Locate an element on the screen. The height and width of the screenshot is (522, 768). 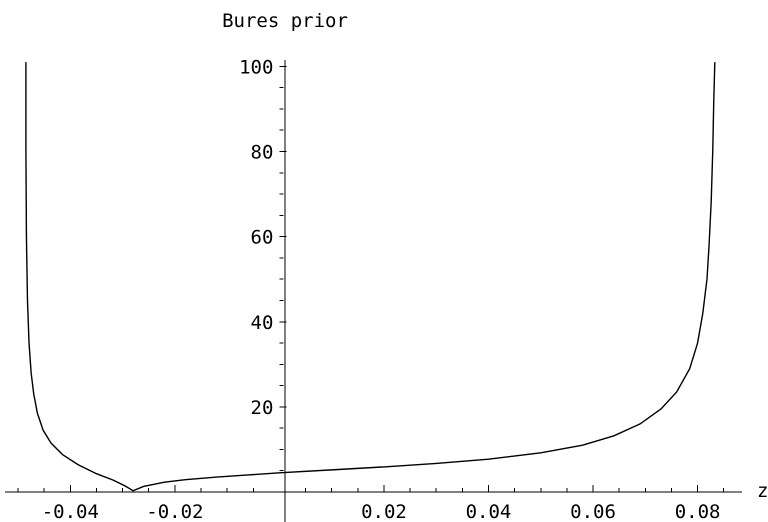
chart-title: Bures prior is located at coordinates (285, 21).